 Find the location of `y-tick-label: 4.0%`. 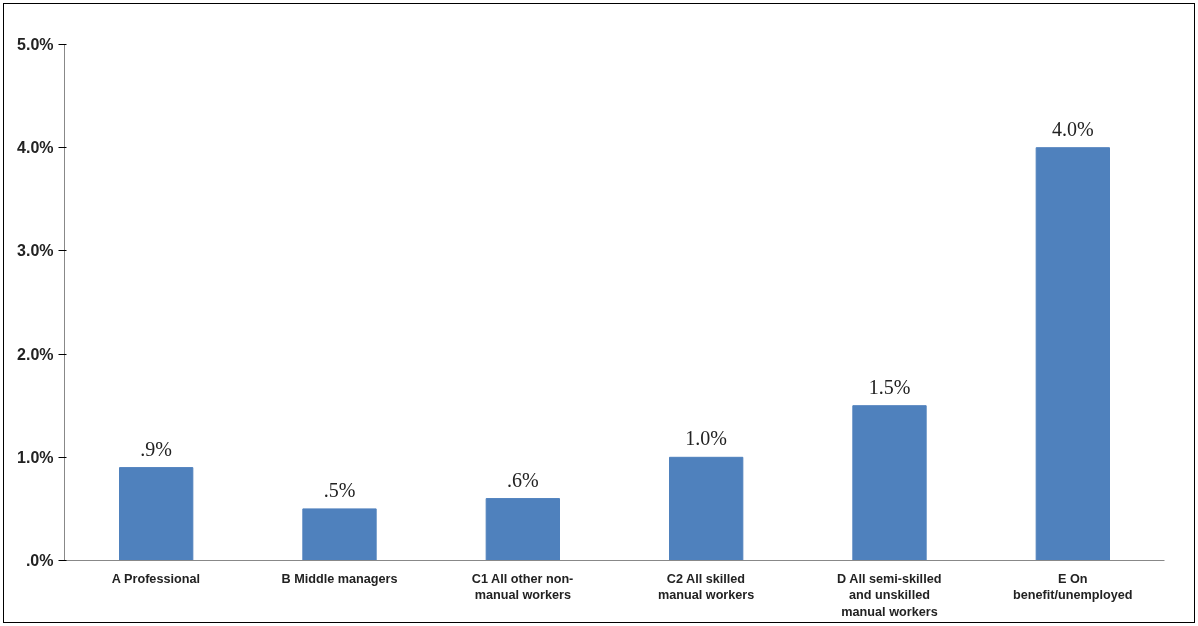

y-tick-label: 4.0% is located at coordinates (35, 148).